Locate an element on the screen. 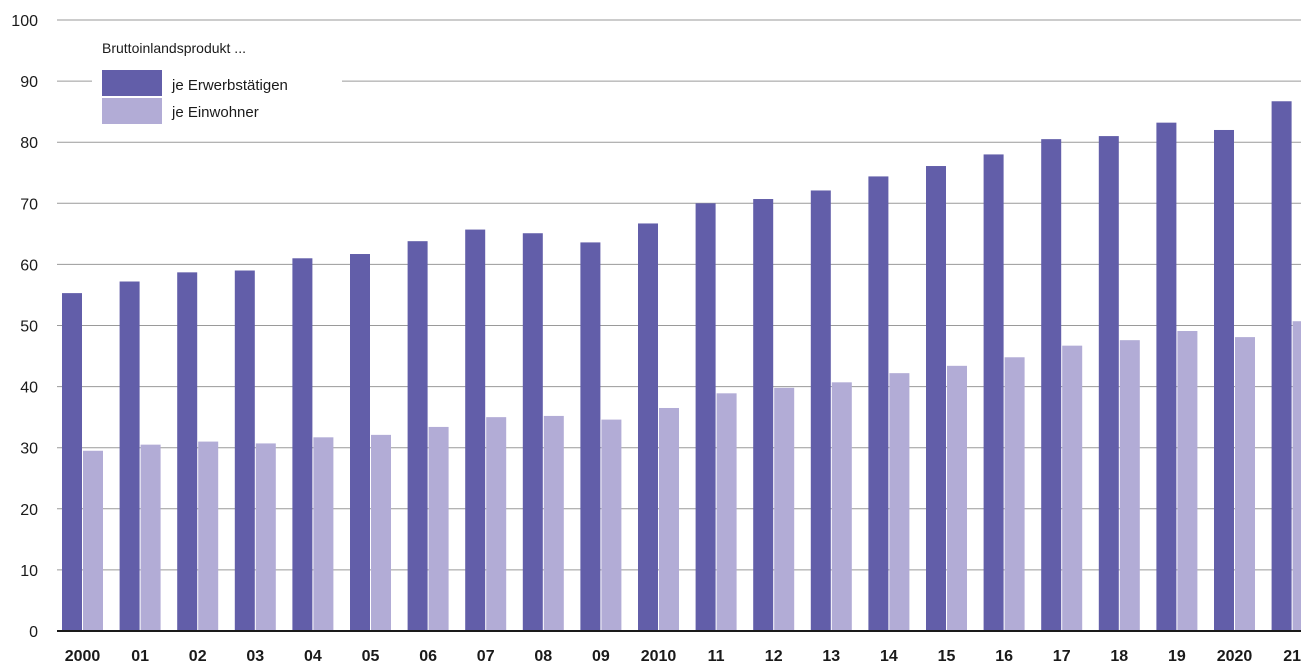 Image resolution: width=1301 pixels, height=664 pixels. y-tick-label: 90 is located at coordinates (29, 82).